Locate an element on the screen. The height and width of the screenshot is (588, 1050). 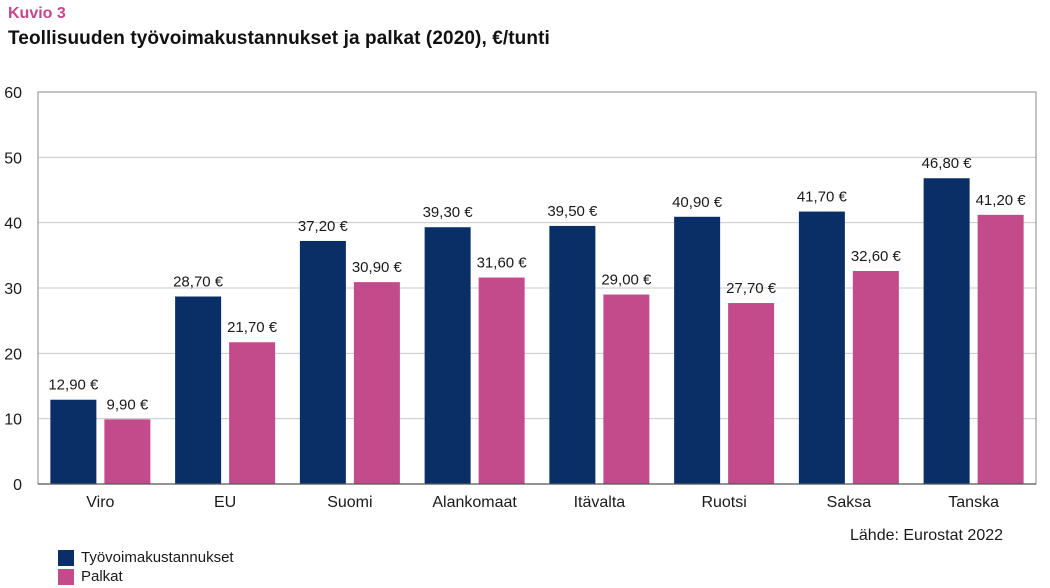
data-label: 31,60 € is located at coordinates (502, 263).